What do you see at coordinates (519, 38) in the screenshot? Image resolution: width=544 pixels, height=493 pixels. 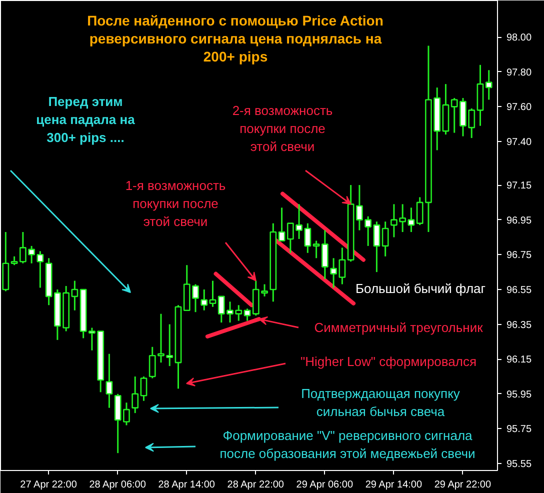 I see `y-tick-label: 98.00` at bounding box center [519, 38].